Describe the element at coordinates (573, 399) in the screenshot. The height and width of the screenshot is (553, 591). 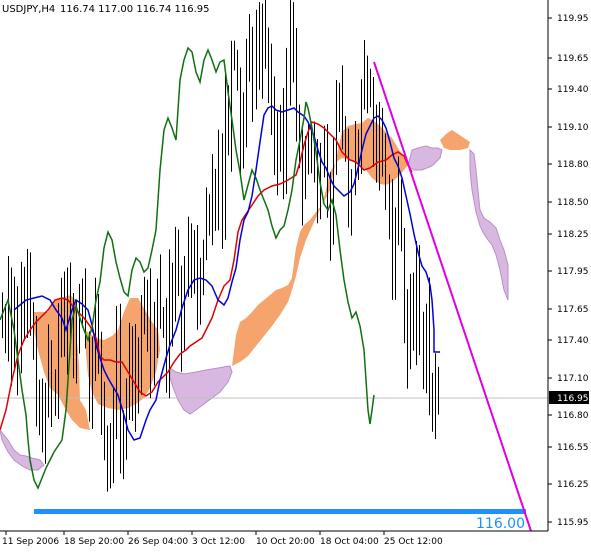
I see `current-price-label: 116.95` at that location.